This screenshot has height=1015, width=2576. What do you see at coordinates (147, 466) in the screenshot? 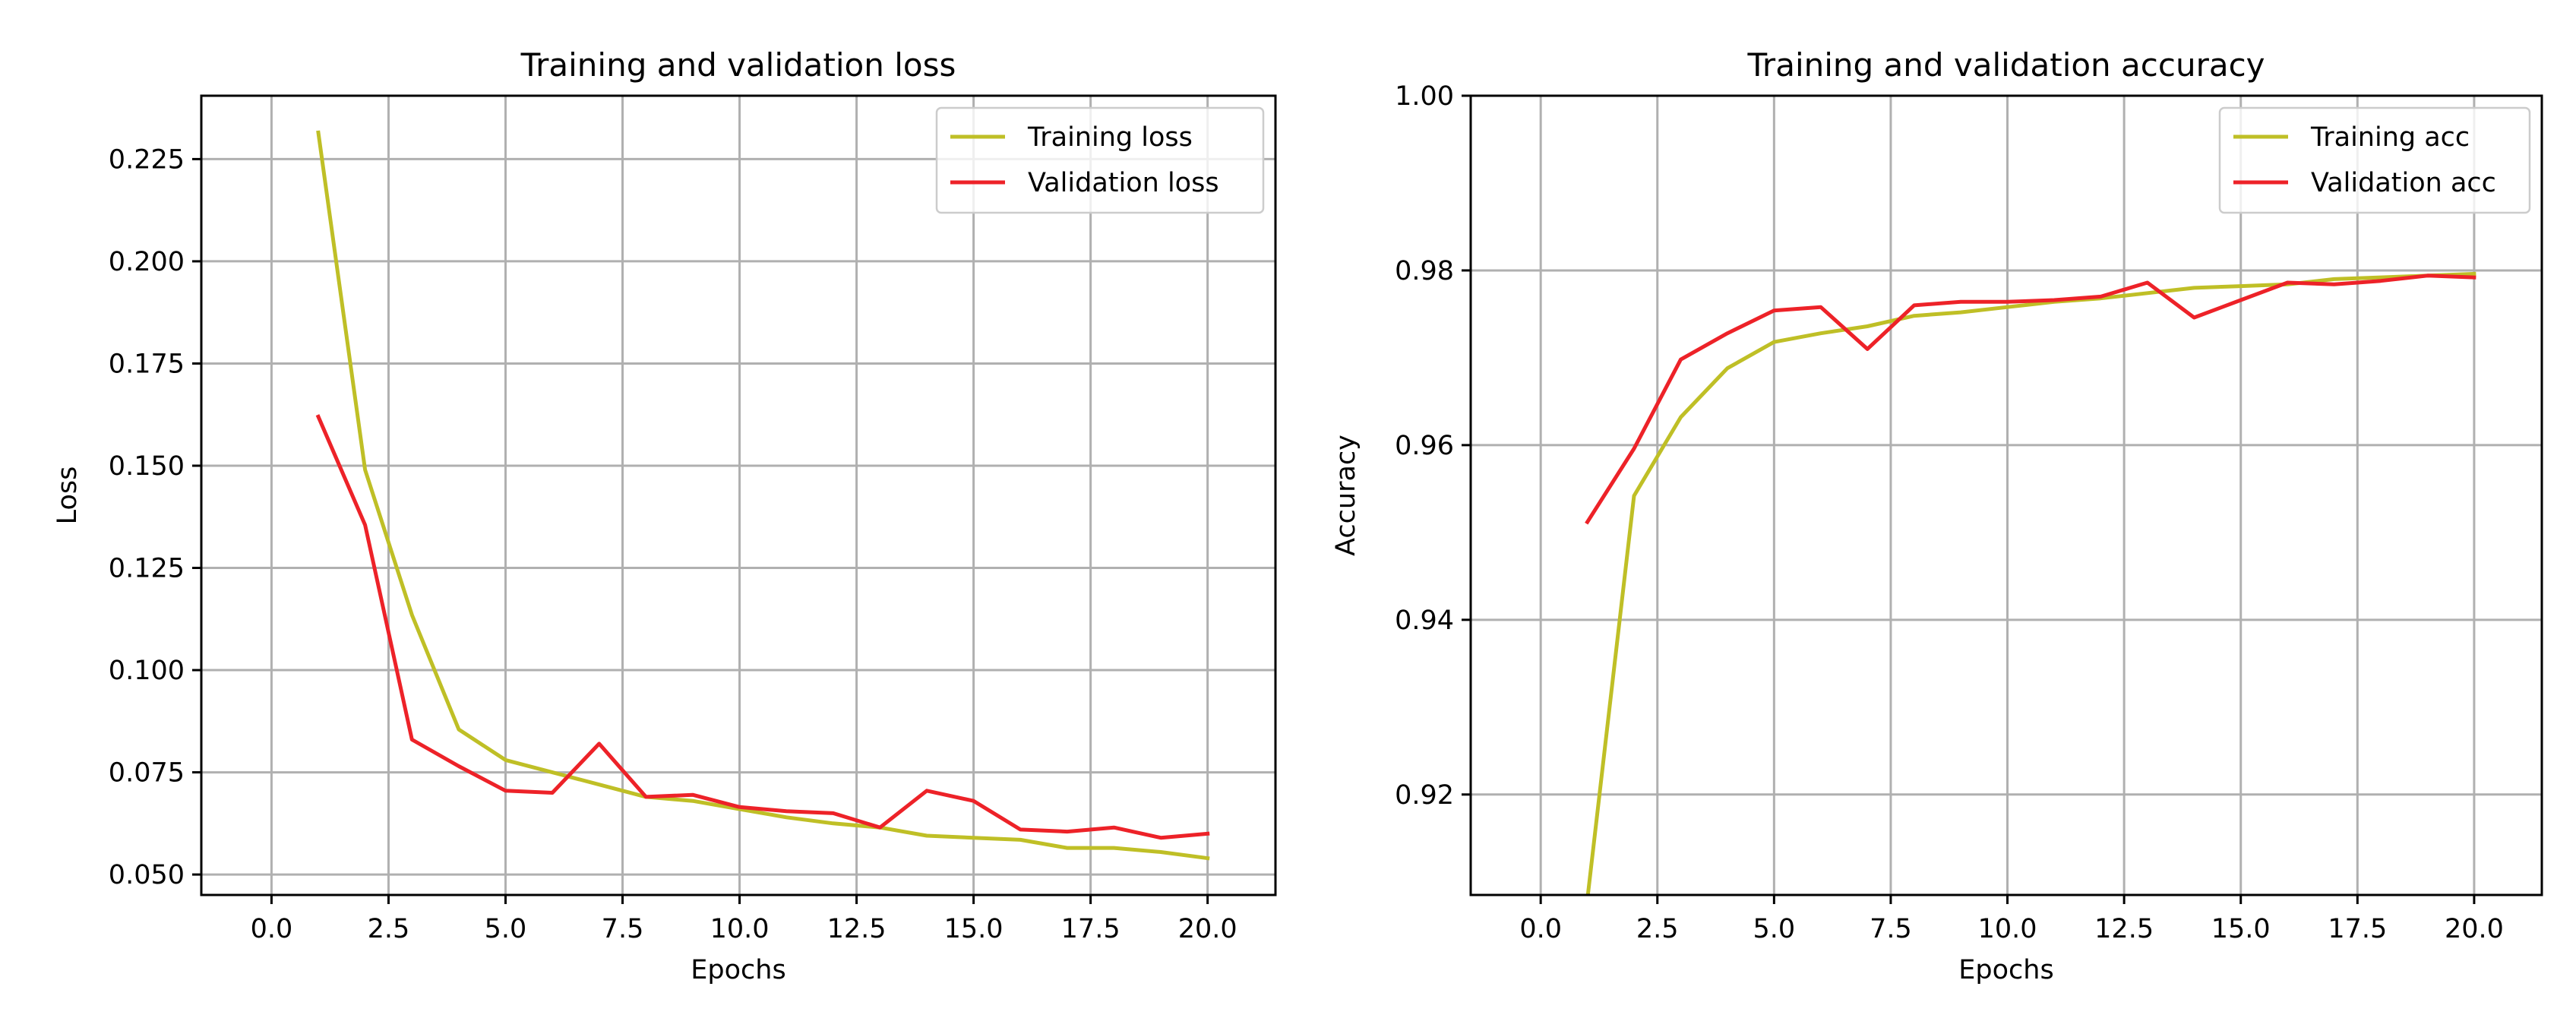
I see `y-tick-label: 0.150` at bounding box center [147, 466].